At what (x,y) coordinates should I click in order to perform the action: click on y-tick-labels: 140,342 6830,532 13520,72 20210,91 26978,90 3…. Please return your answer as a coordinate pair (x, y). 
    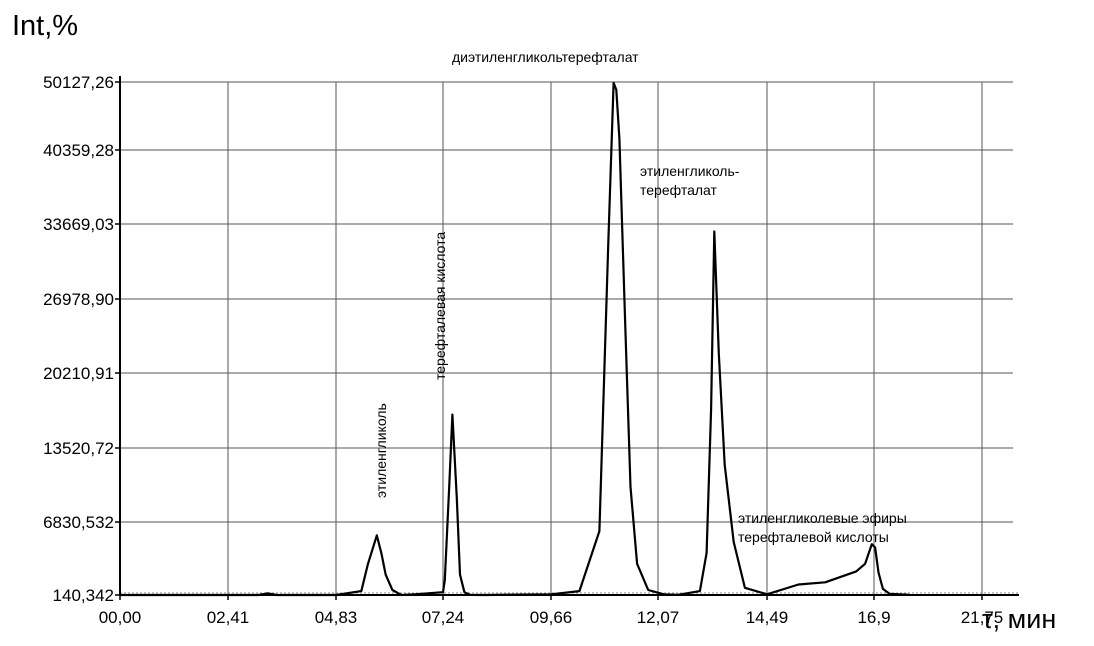
    Looking at the image, I should click on (81, 339).